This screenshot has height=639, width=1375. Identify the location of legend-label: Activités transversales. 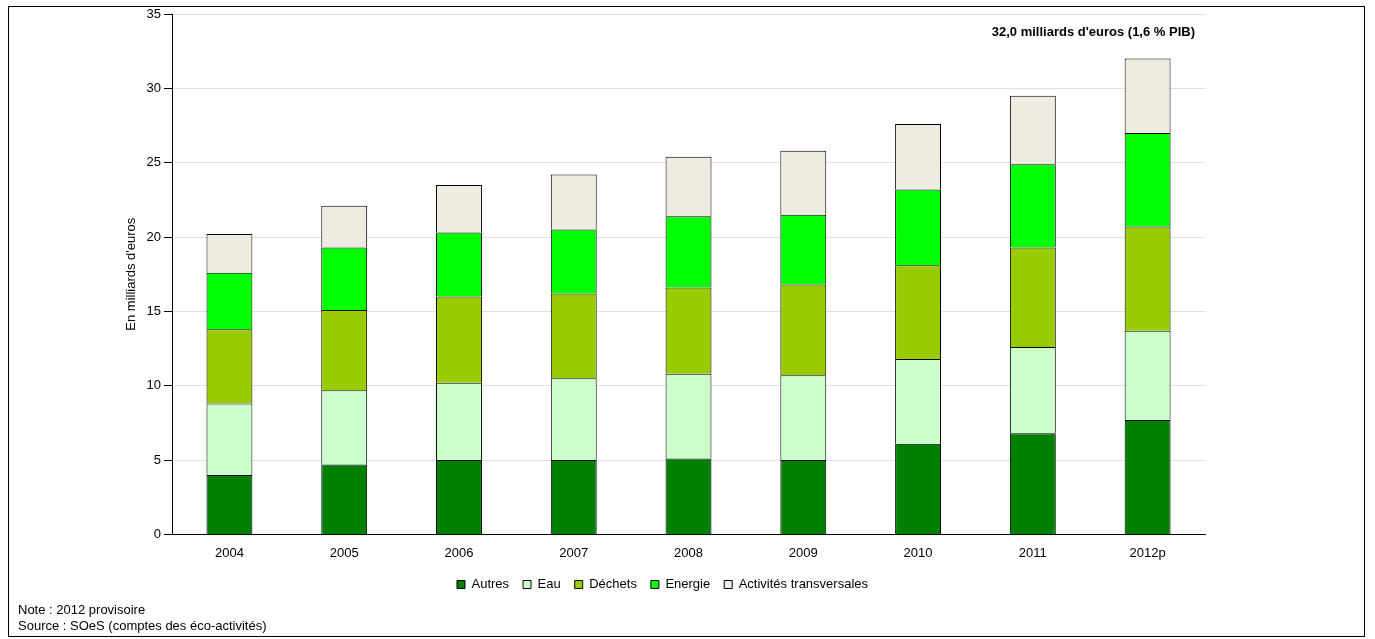
(803, 584).